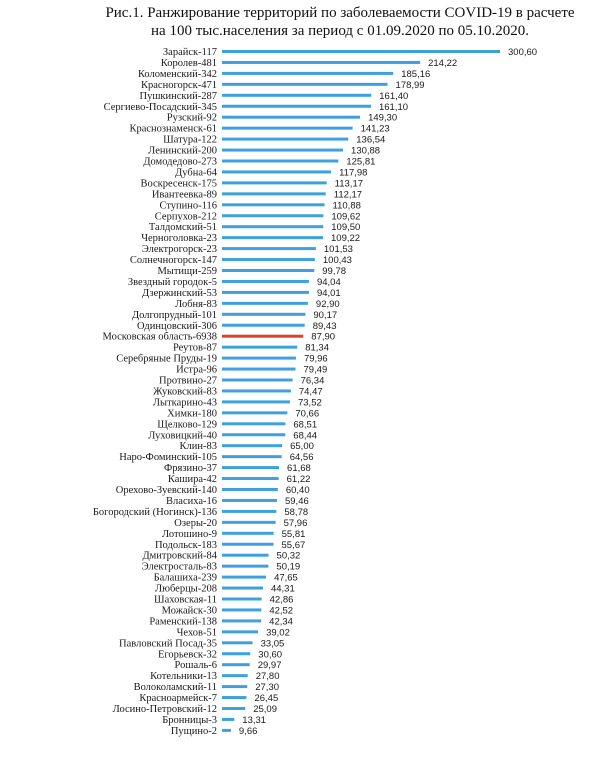 The height and width of the screenshot is (760, 605). What do you see at coordinates (263, 336) in the screenshot?
I see `bar-highlight` at bounding box center [263, 336].